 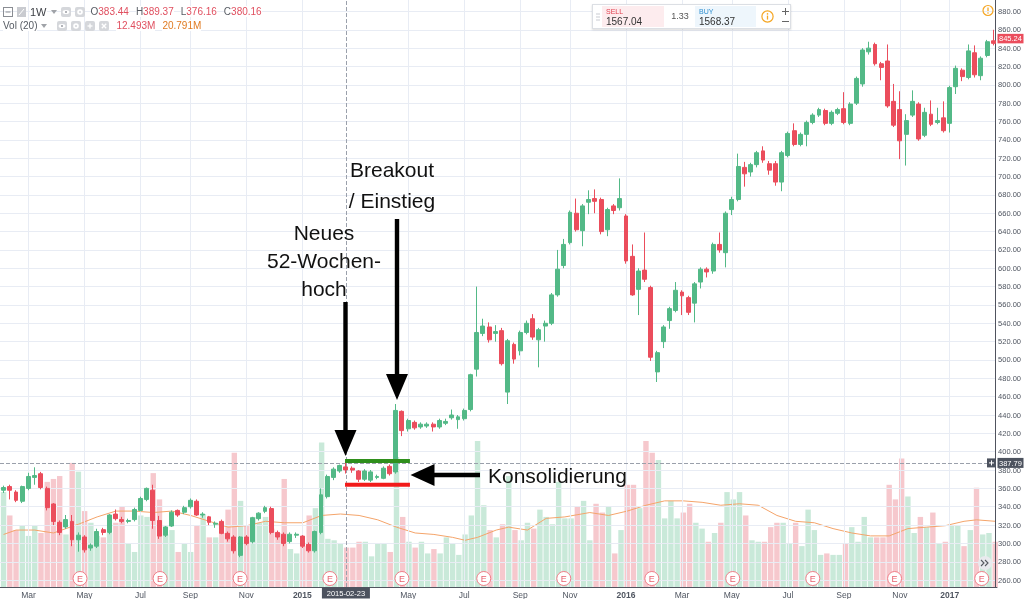 What do you see at coordinates (324, 260) in the screenshot?
I see `annotation: Neues 52-Wochen- hoch` at bounding box center [324, 260].